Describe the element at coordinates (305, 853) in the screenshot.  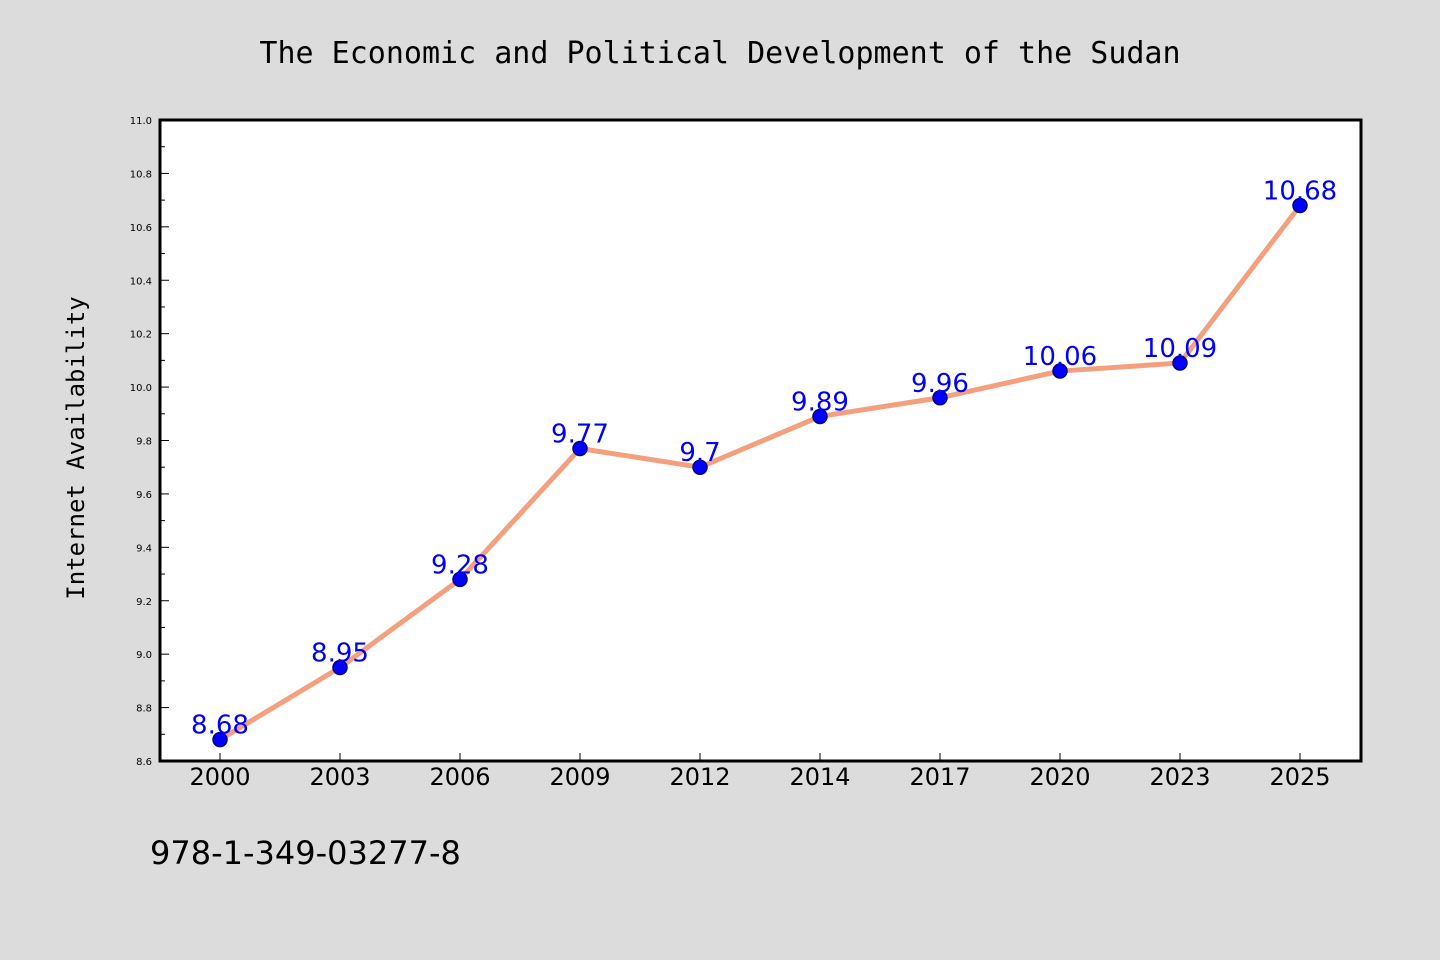
I see `isbn-label: 978-1-349-03277-8` at that location.